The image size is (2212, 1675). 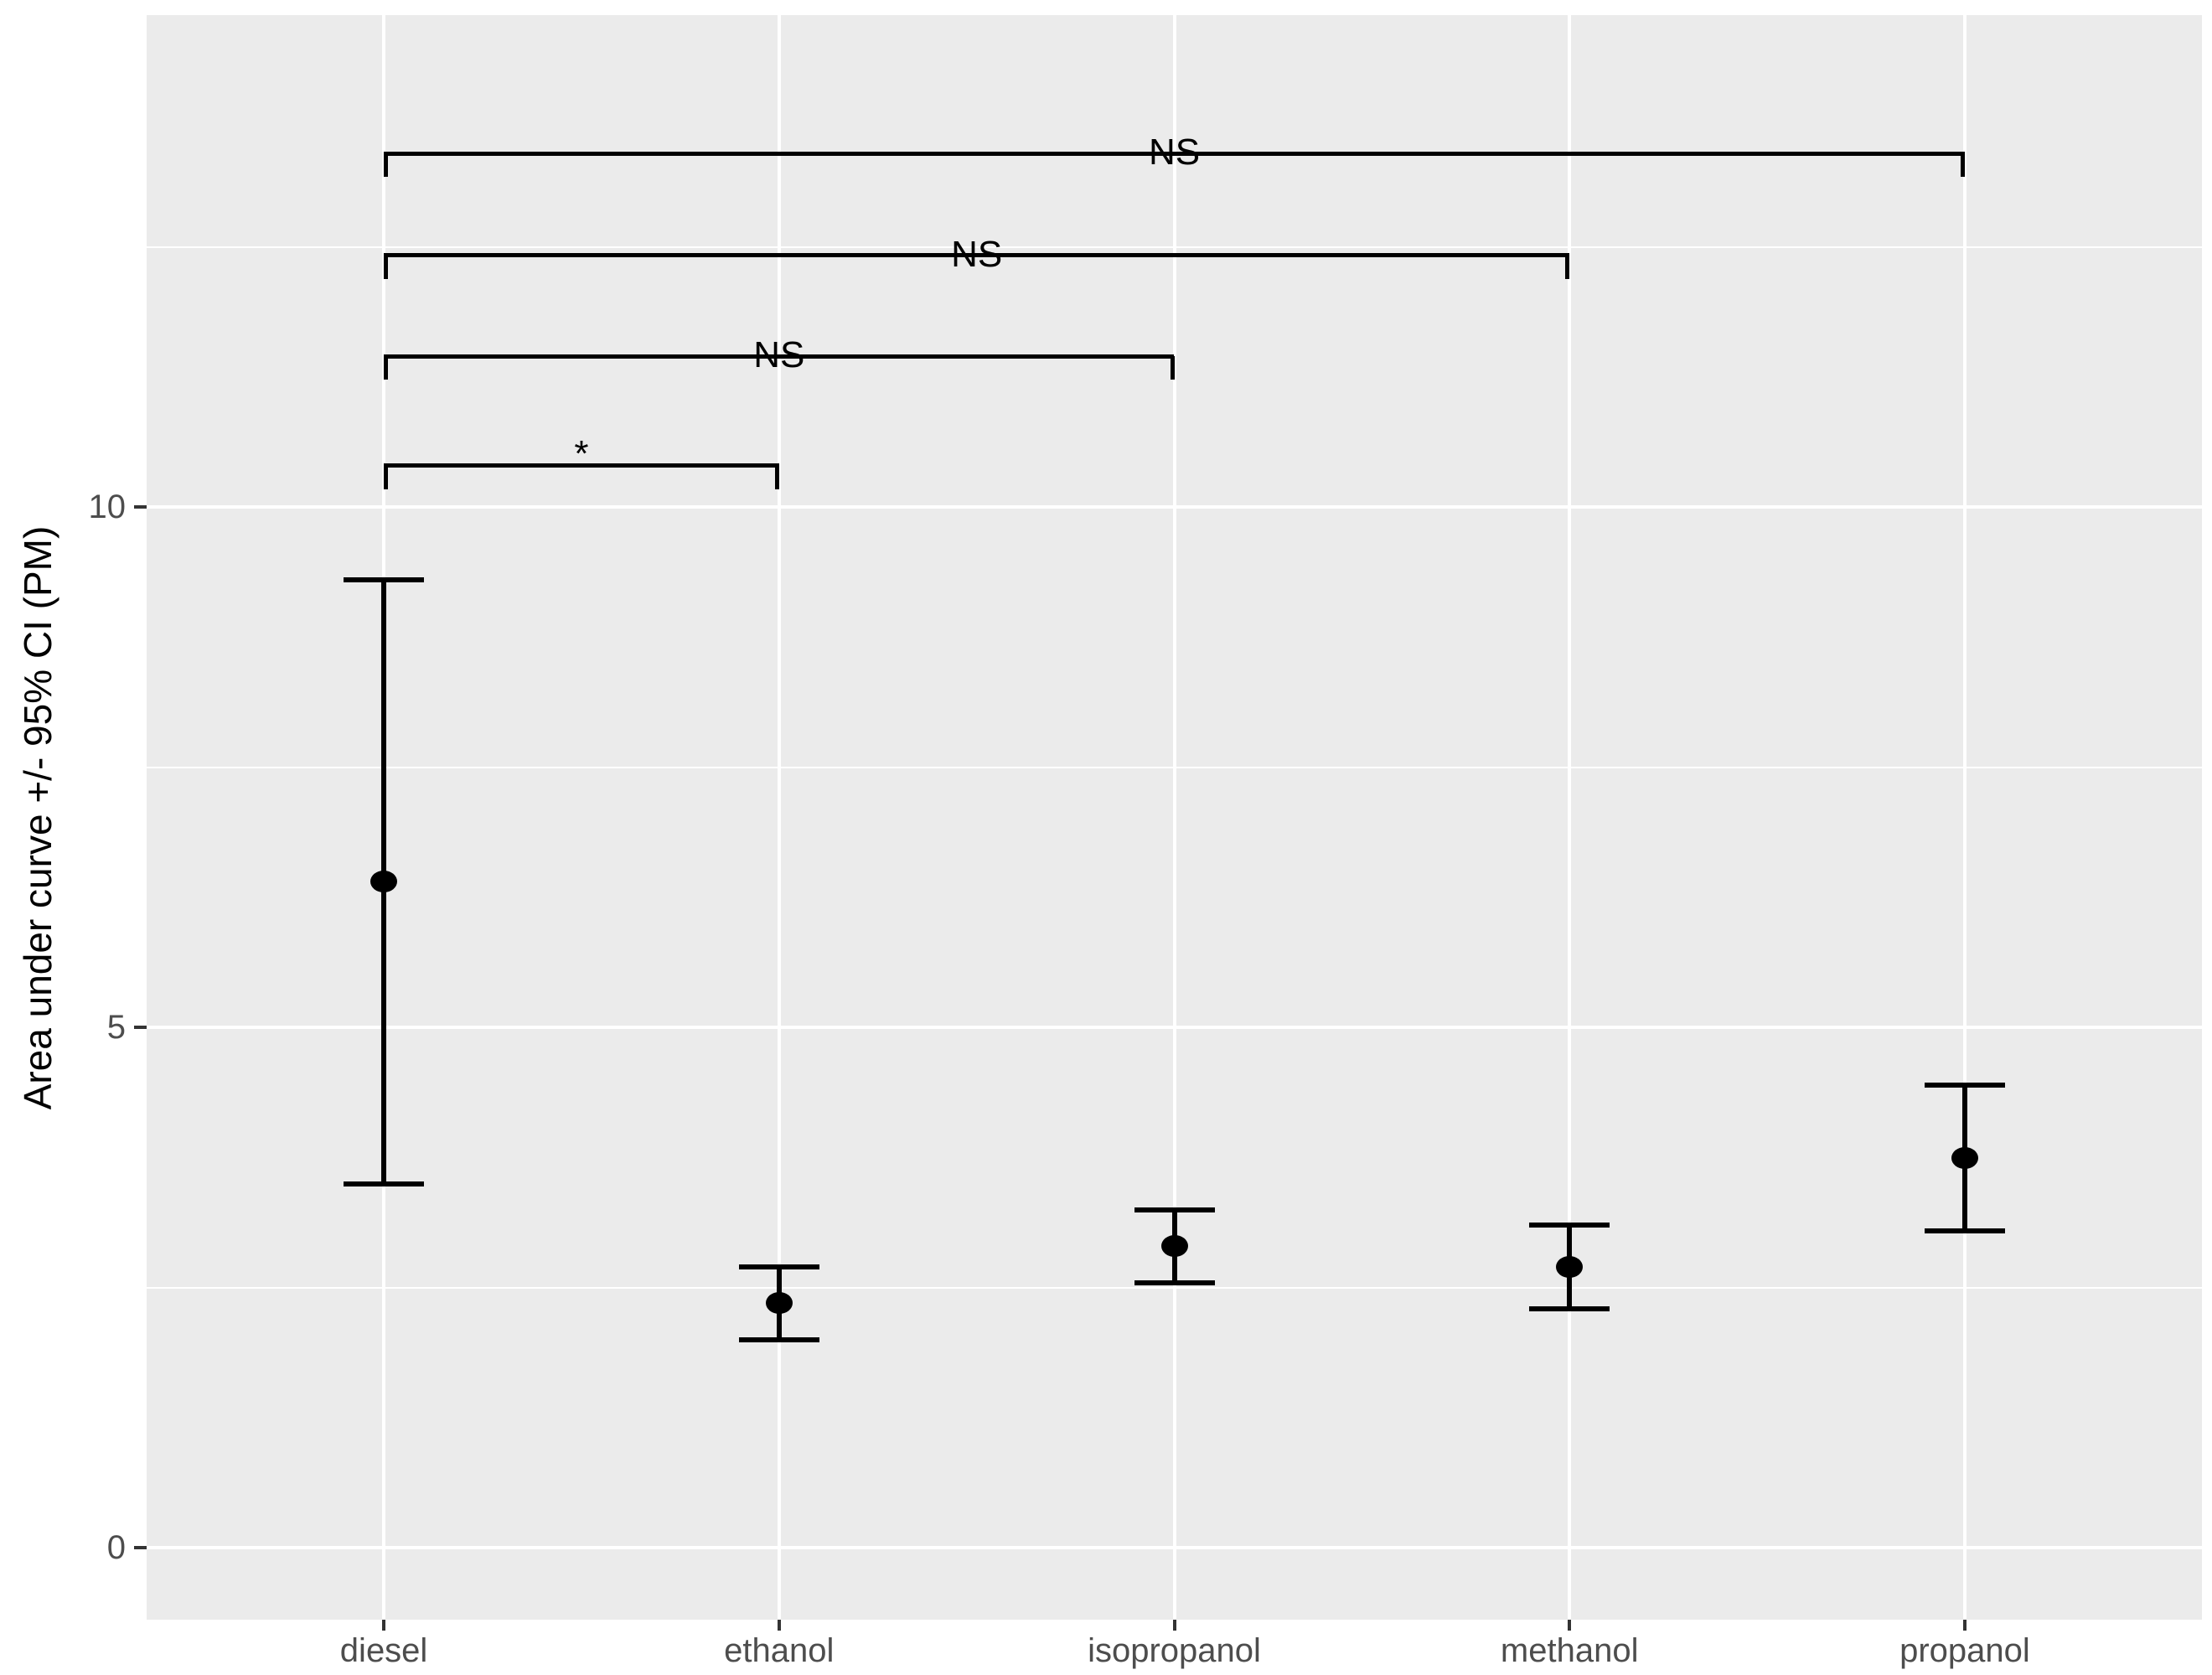 I want to click on x-tick-isopropanol, so click(x=1174, y=1625).